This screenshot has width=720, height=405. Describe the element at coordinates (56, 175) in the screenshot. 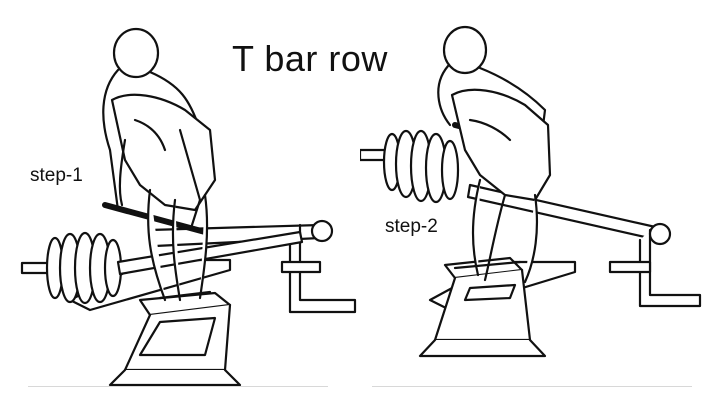

I see `step-1-label: step-1` at that location.